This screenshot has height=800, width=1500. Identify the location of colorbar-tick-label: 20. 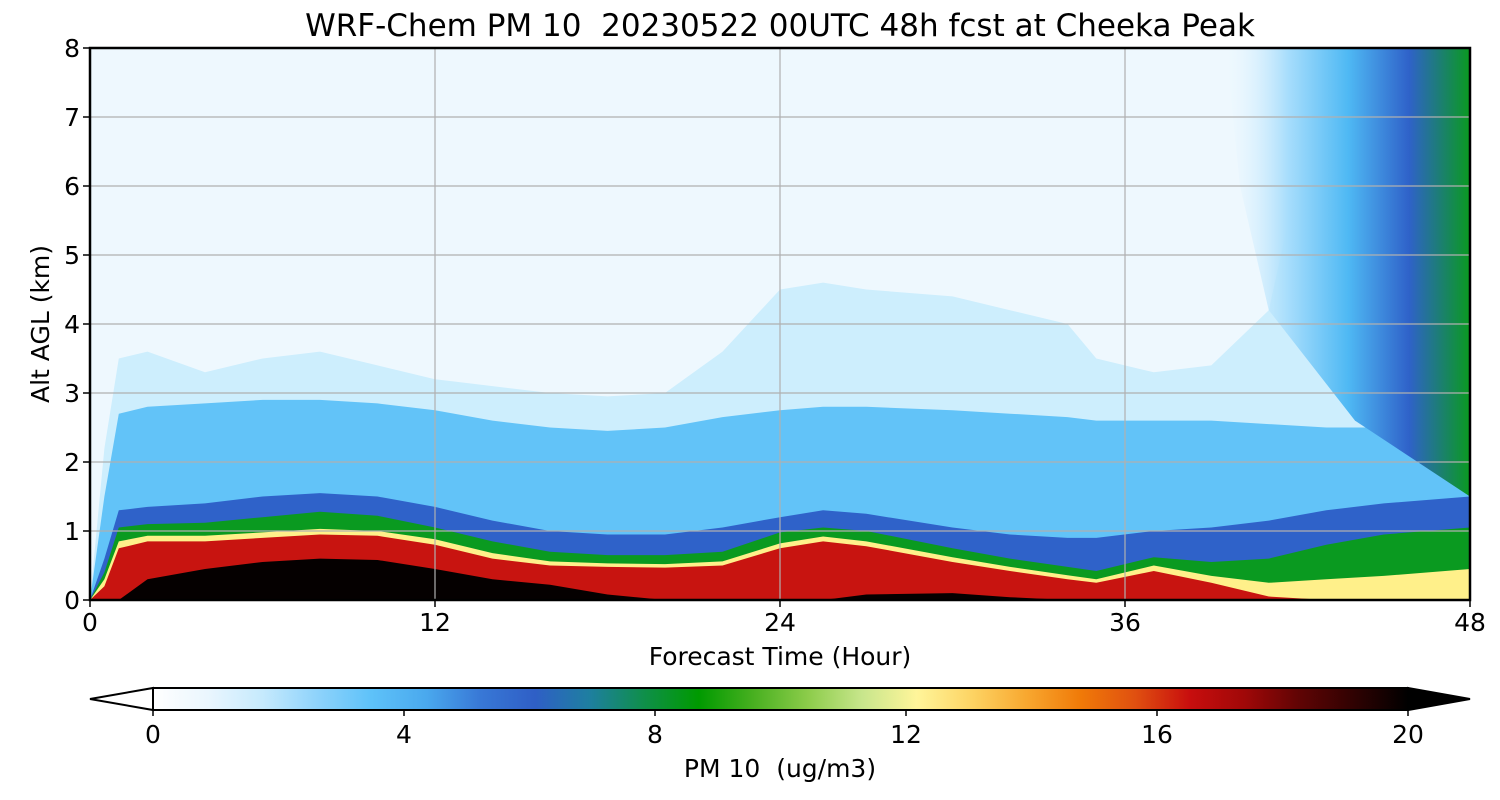
(1408, 734).